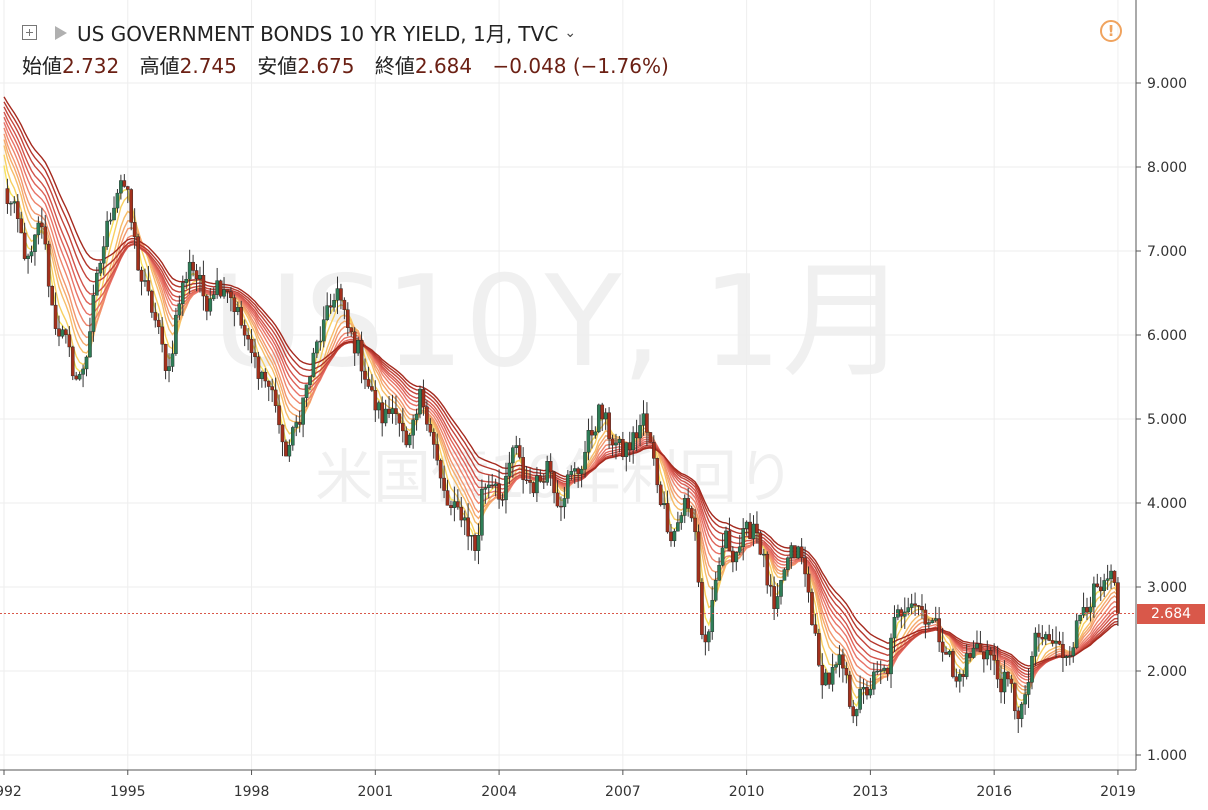 Image resolution: width=1208 pixels, height=810 pixels. I want to click on last-price-tag: 2.684, so click(1171, 613).